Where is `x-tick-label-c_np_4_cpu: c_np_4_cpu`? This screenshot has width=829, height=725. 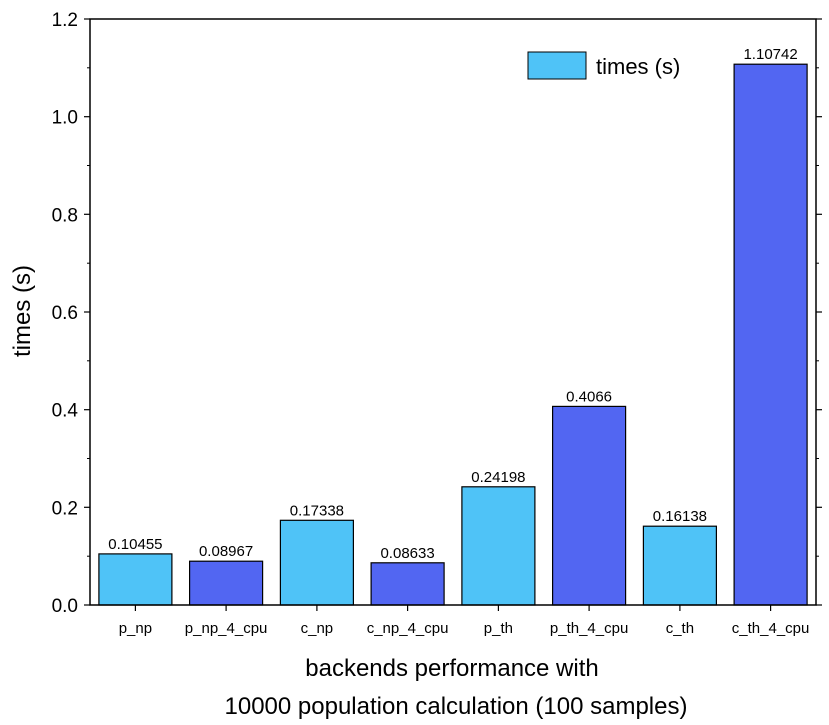 x-tick-label-c_np_4_cpu: c_np_4_cpu is located at coordinates (408, 628).